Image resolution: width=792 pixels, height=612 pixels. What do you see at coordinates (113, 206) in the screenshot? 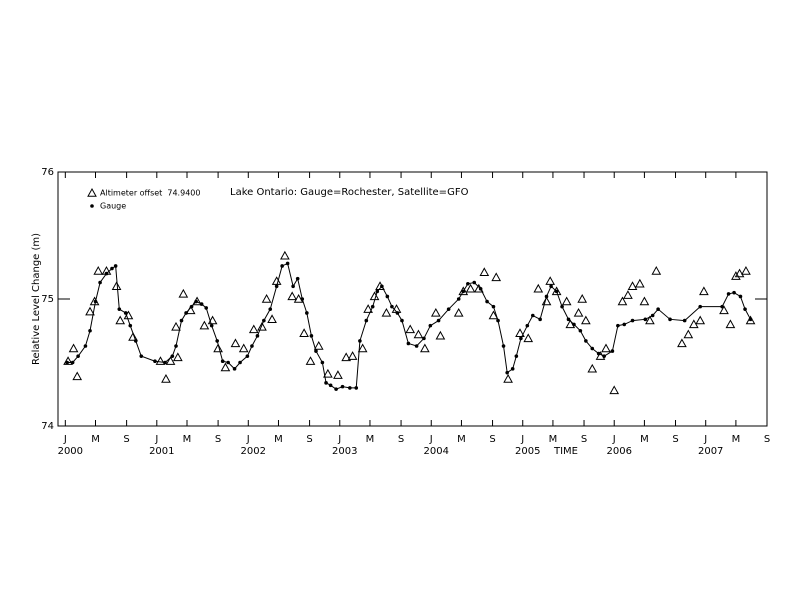
I see `legend-label: Gauge` at bounding box center [113, 206].